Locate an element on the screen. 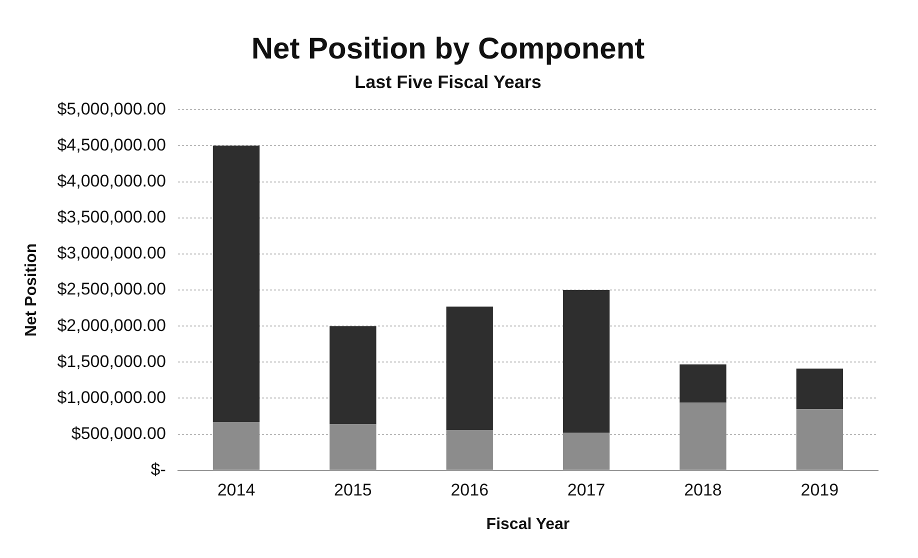 The image size is (918, 558). y-tick-label: $3,000,000.00 is located at coordinates (111, 253).